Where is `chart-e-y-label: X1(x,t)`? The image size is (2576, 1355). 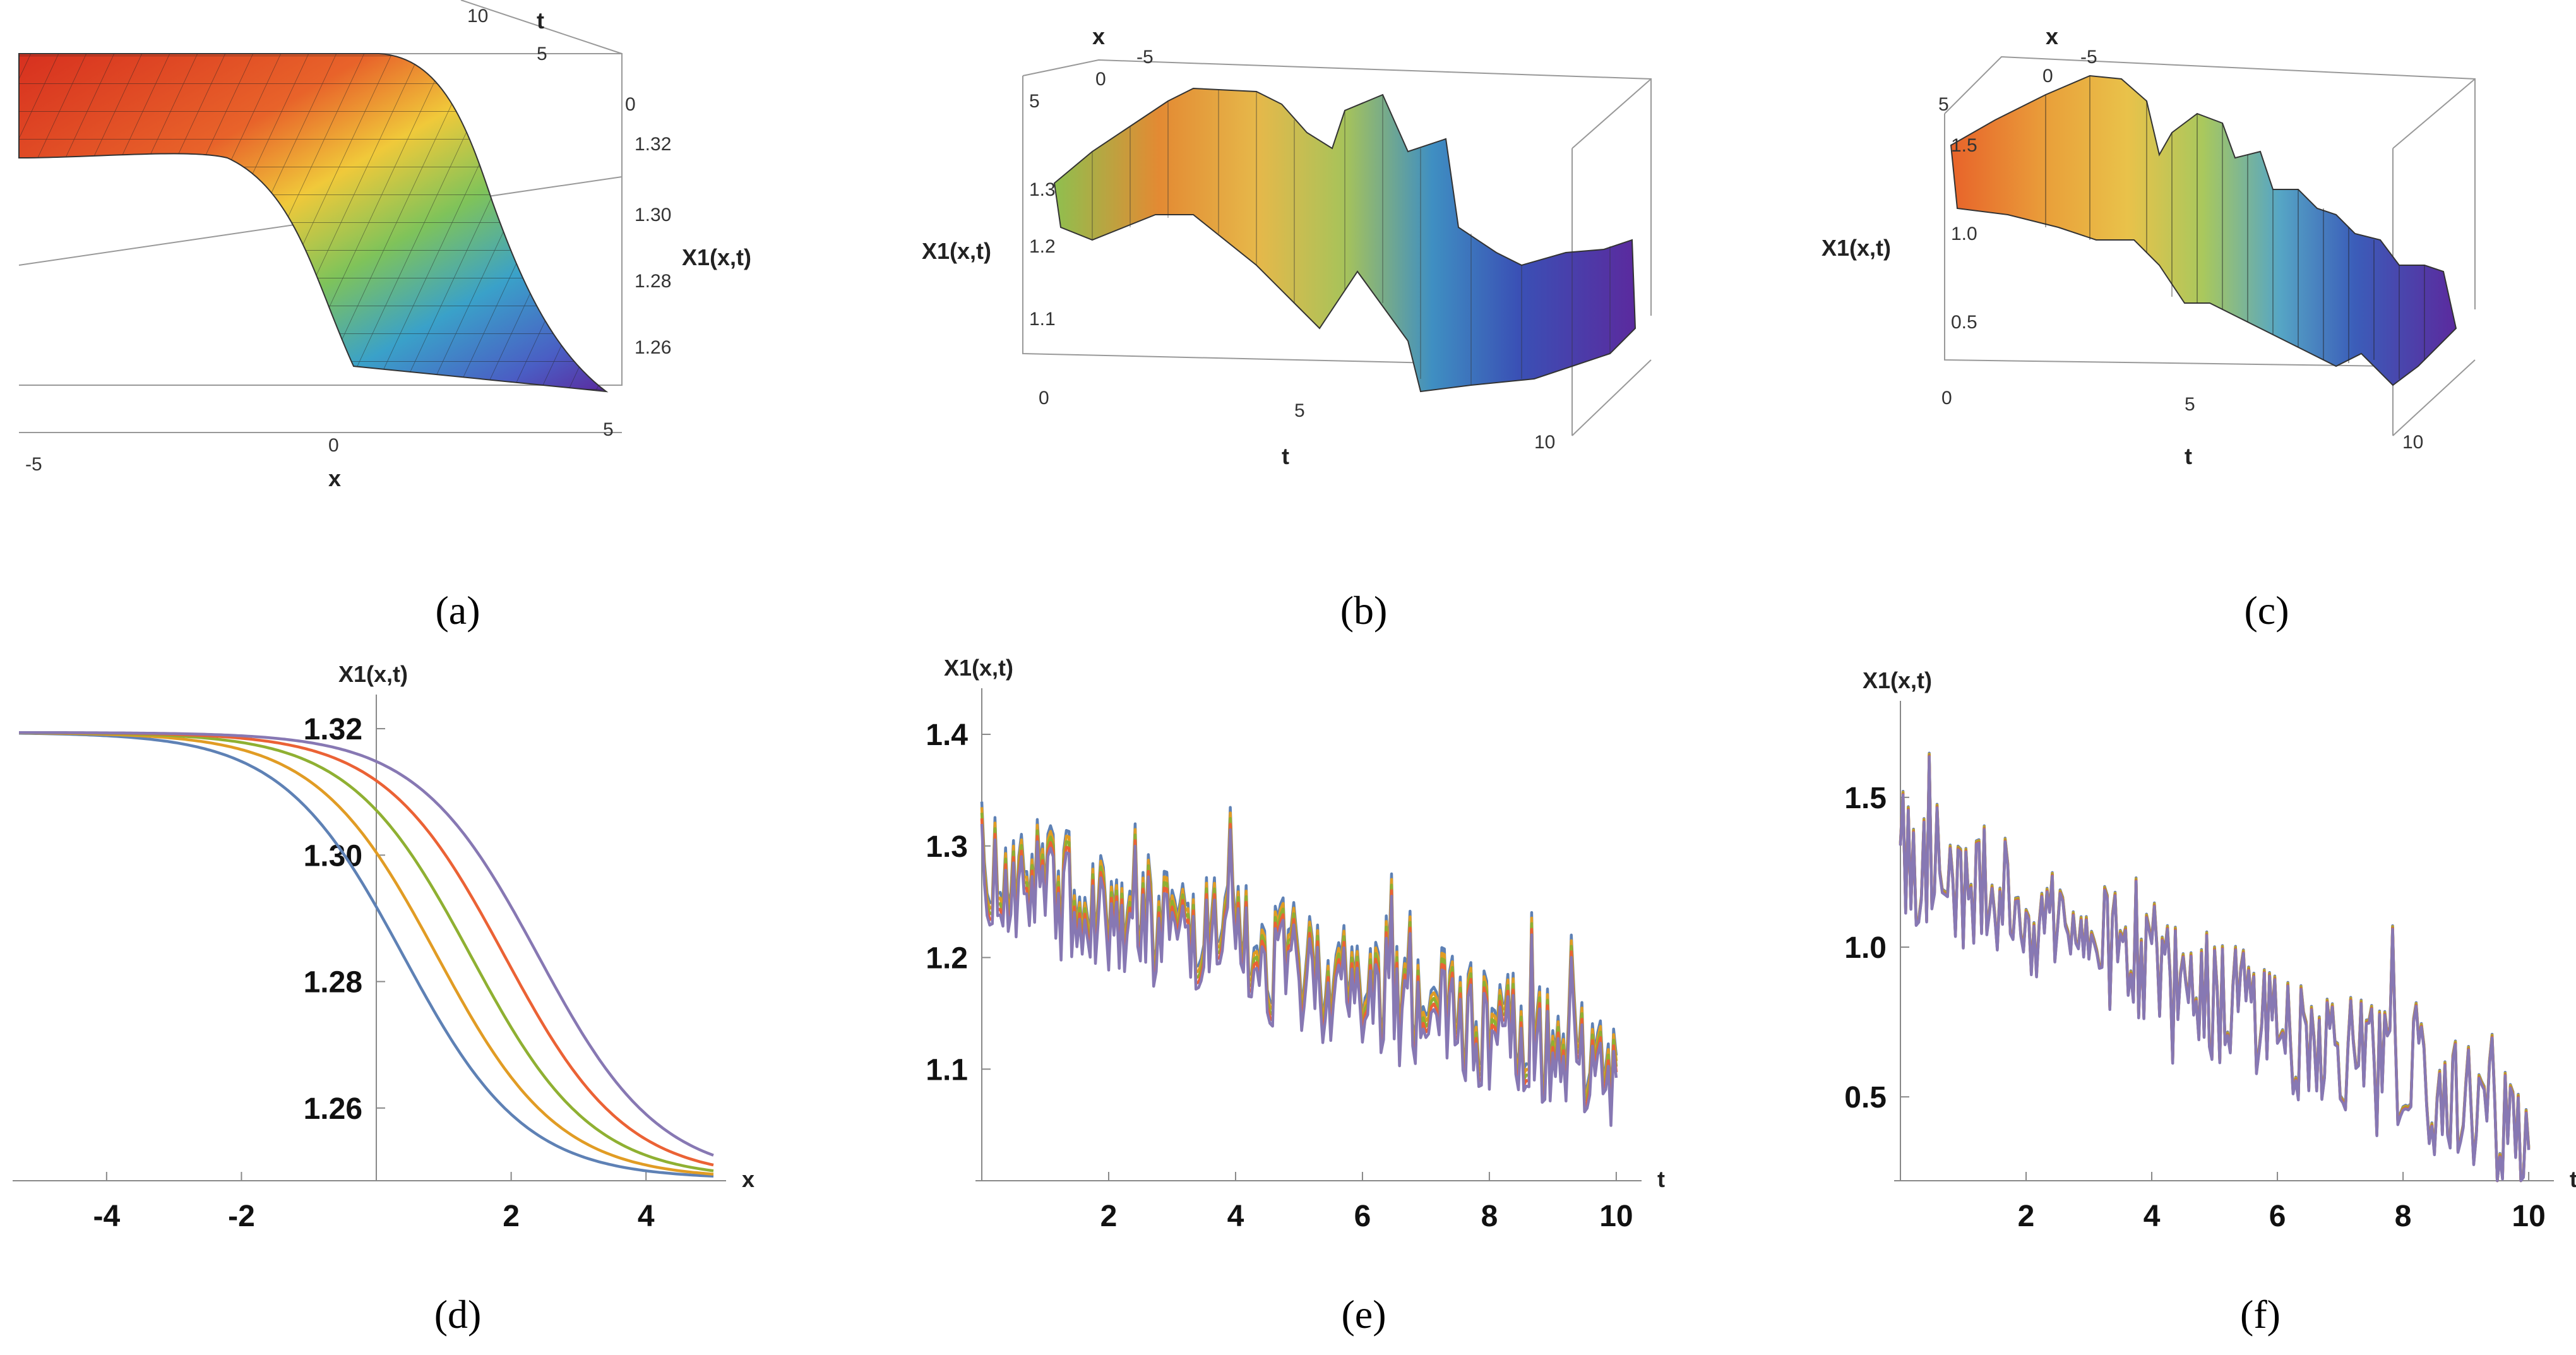
chart-e-y-label: X1(x,t) is located at coordinates (978, 668).